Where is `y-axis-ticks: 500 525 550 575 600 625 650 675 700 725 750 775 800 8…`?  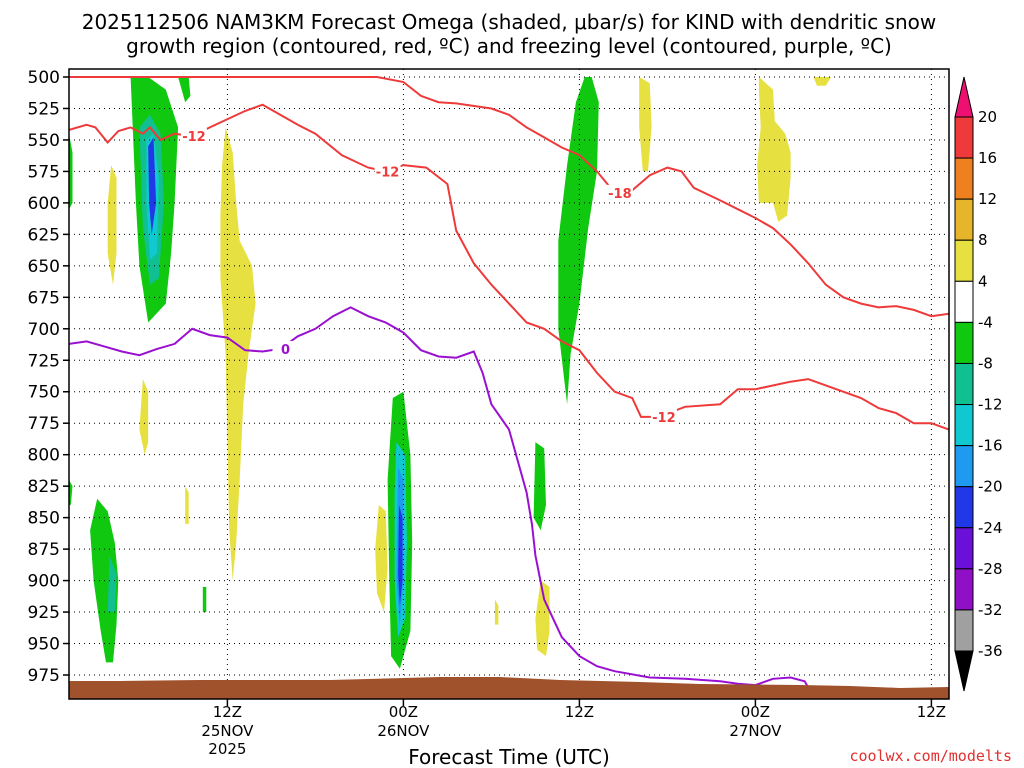 y-axis-ticks: 500 525 550 575 600 625 650 675 700 725 750 775 800 8… is located at coordinates (48, 377).